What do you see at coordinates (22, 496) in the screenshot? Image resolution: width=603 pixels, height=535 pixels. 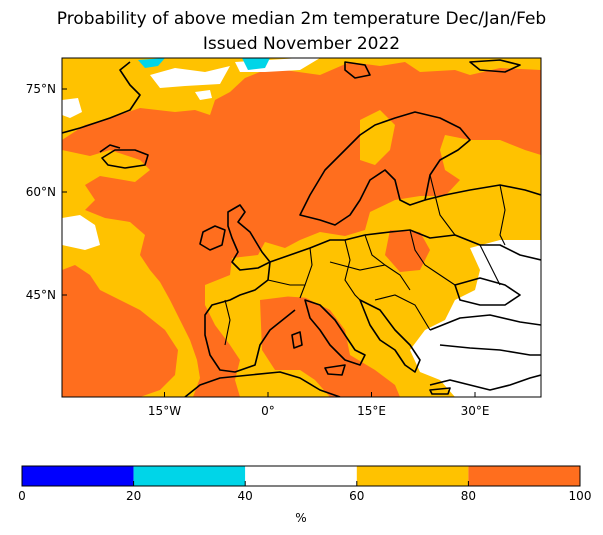 I see `colorbar-tick-label: 0` at bounding box center [22, 496].